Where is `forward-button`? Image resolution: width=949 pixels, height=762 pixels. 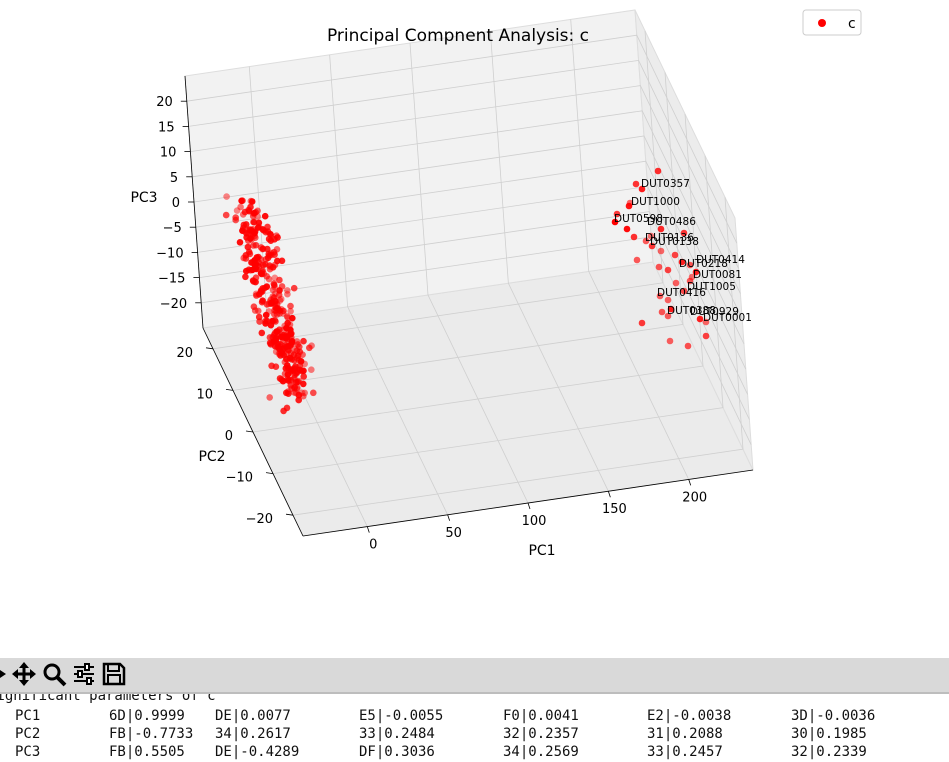 forward-button is located at coordinates (7, 674).